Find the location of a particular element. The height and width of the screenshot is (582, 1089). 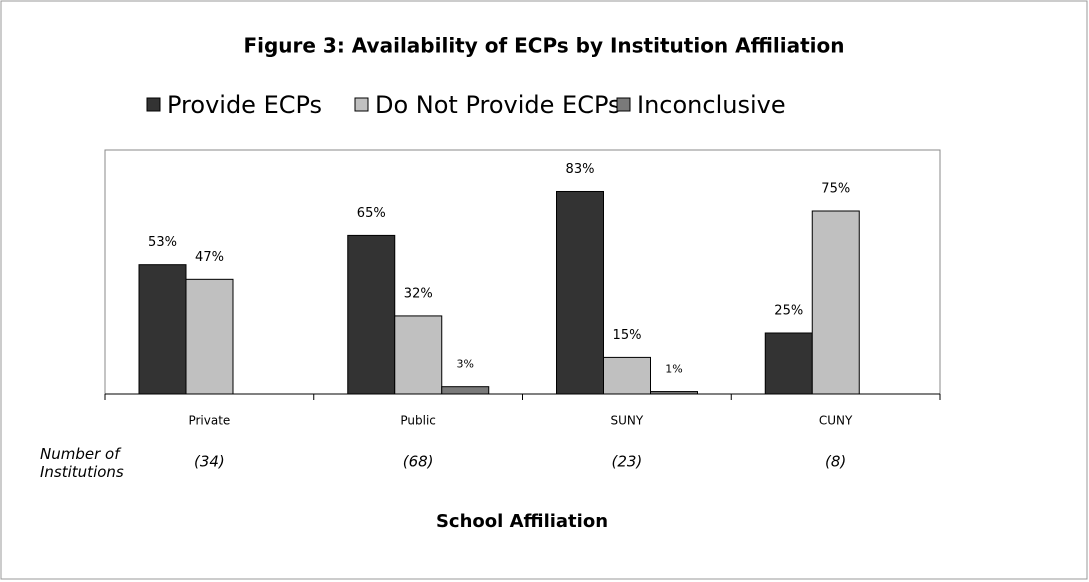

value-label: 1% is located at coordinates (673, 369).